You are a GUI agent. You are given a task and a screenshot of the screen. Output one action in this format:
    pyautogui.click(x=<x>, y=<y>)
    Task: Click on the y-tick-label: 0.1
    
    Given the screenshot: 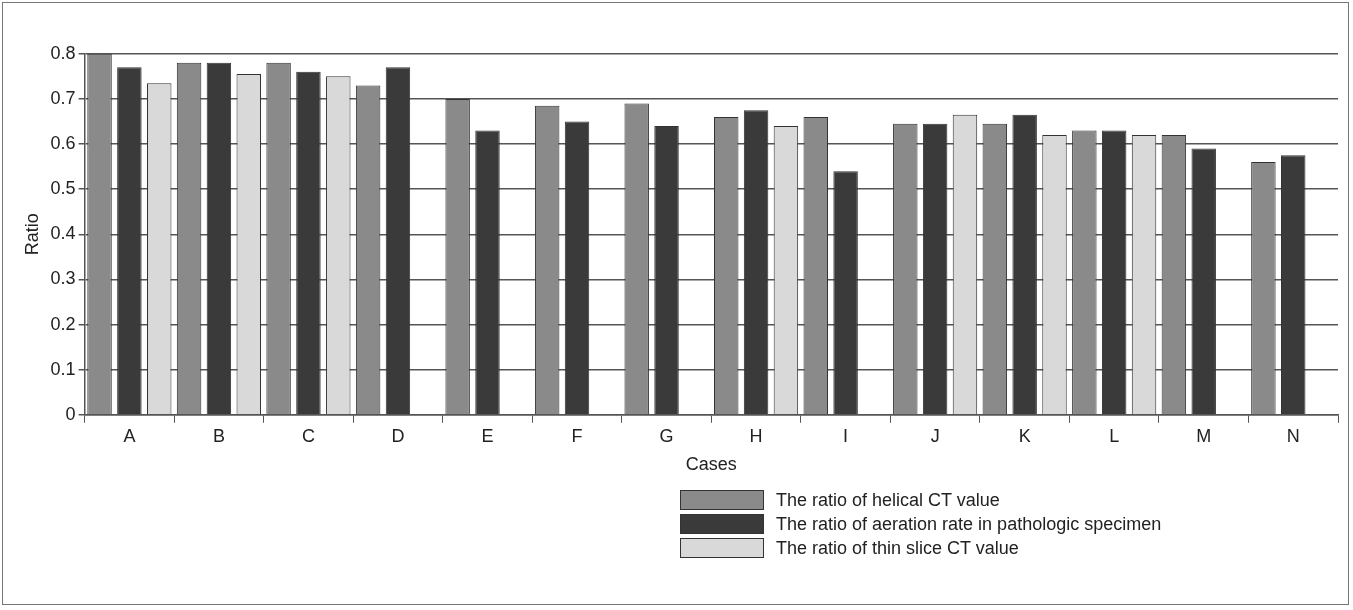 What is the action you would take?
    pyautogui.click(x=63, y=368)
    